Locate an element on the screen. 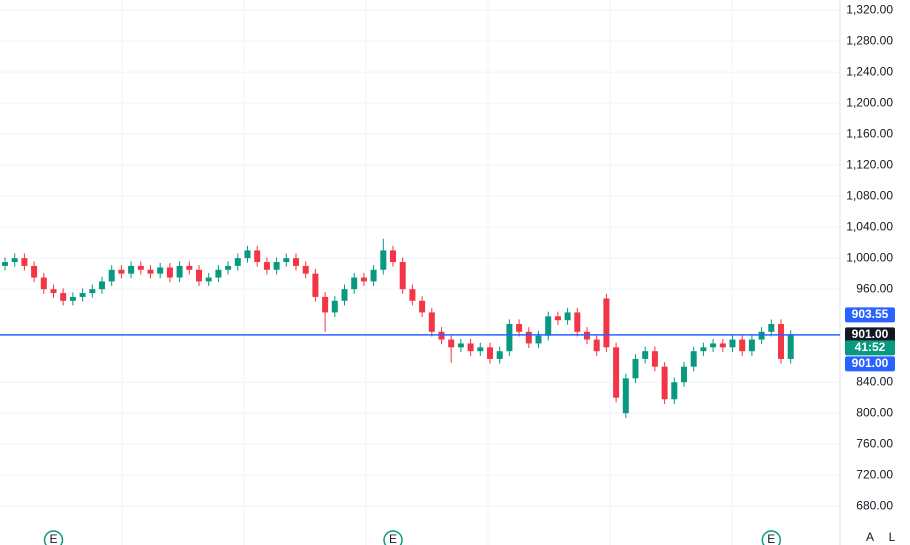 This screenshot has height=545, width=910. y-tick-label: 1,240.00 is located at coordinates (869, 71).